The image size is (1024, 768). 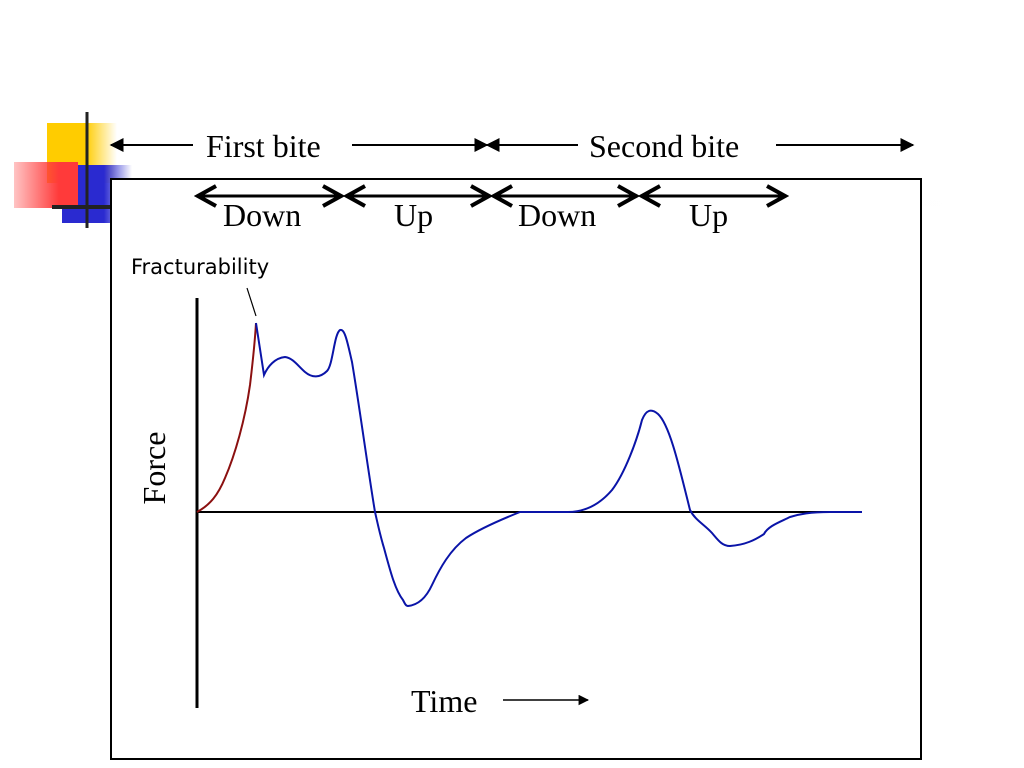 I want to click on phase-label-down-1: Down, so click(x=262, y=215).